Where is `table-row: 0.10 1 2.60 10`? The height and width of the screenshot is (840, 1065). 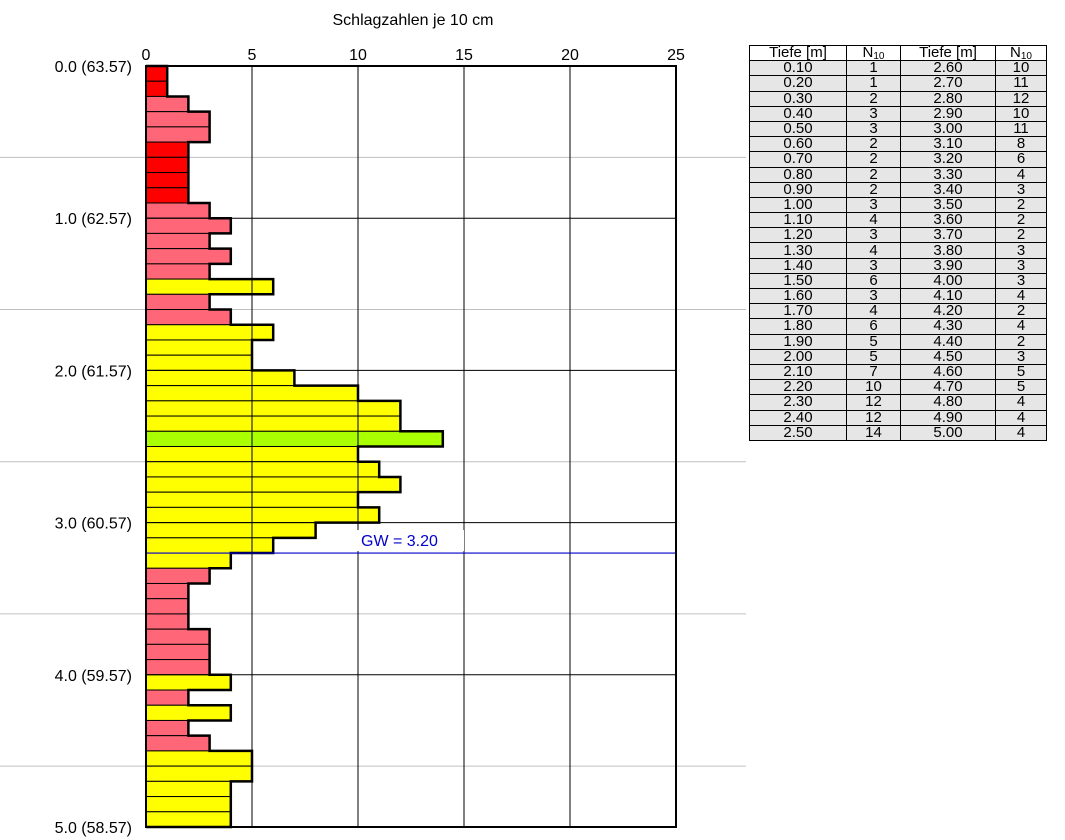
table-row: 0.10 1 2.60 10 is located at coordinates (898, 68).